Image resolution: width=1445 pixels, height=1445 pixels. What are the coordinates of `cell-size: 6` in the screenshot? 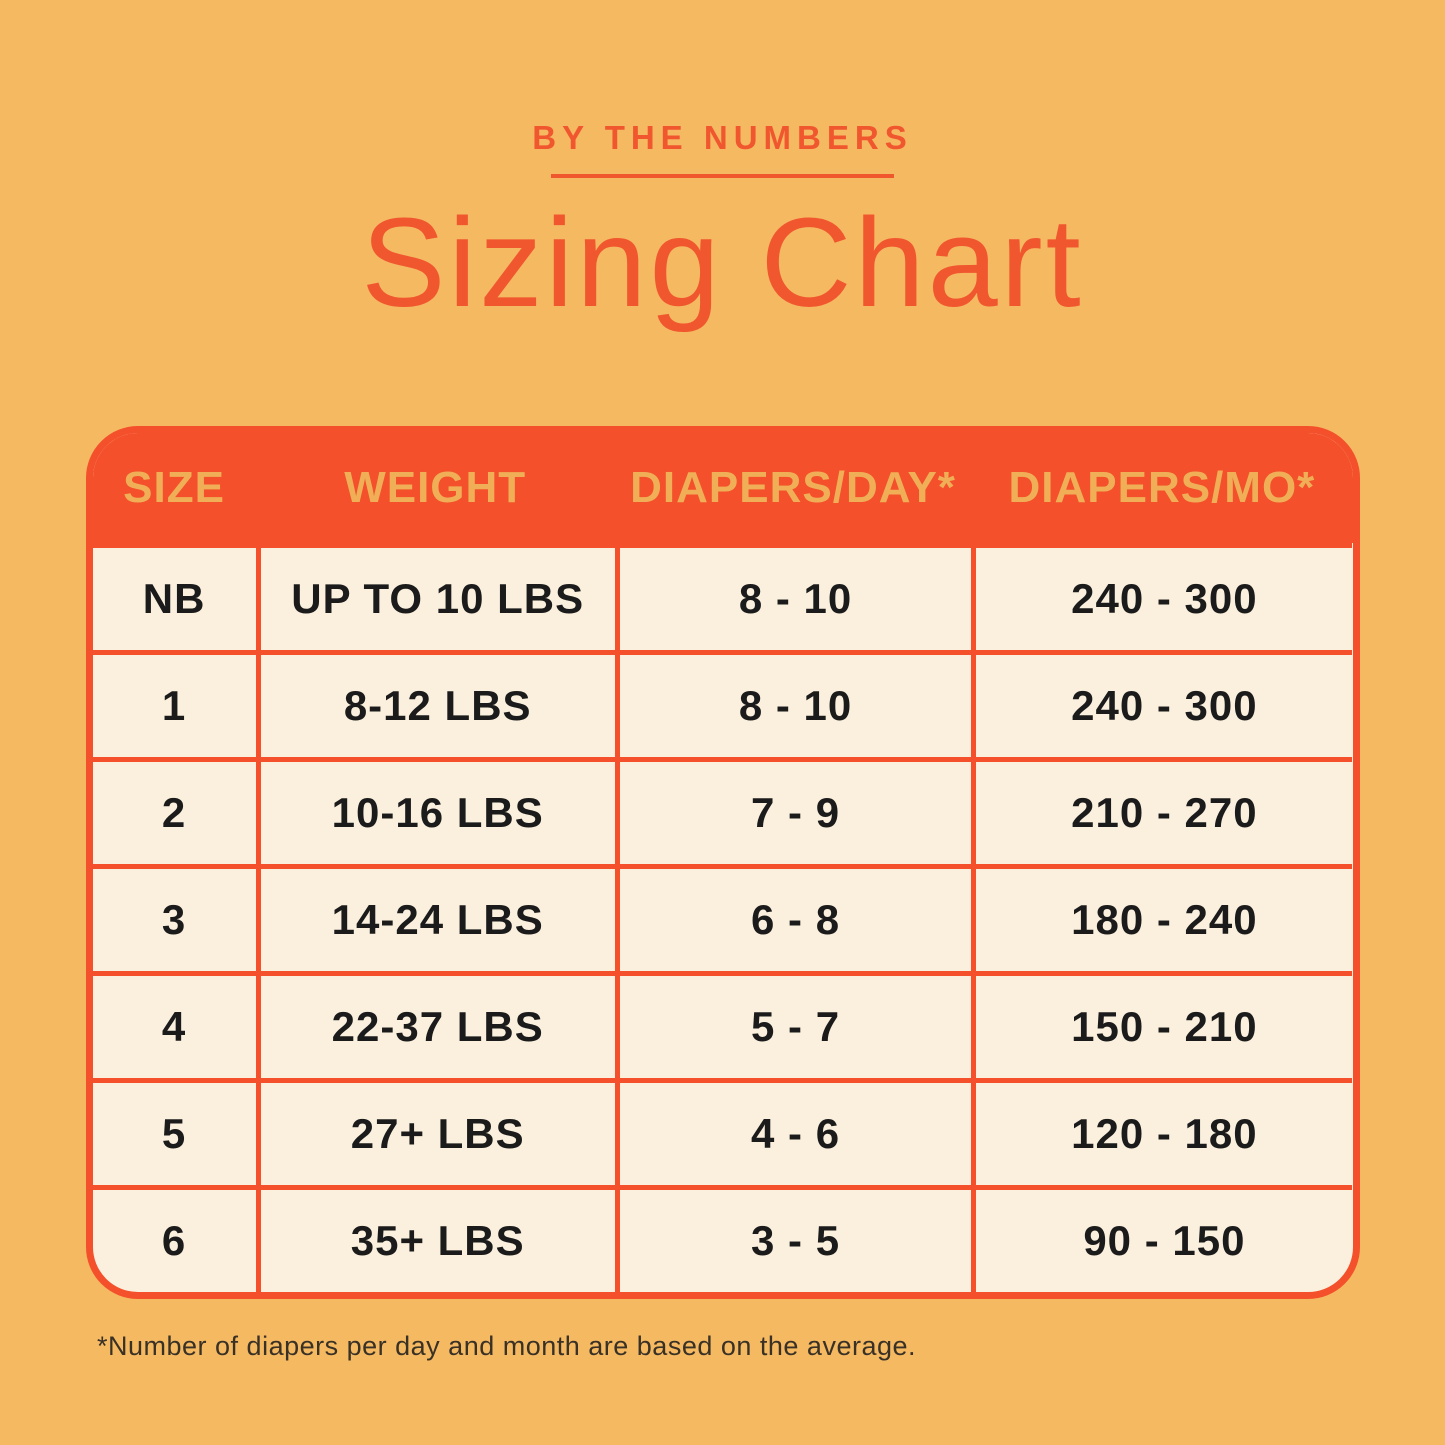 It's located at (174, 1238).